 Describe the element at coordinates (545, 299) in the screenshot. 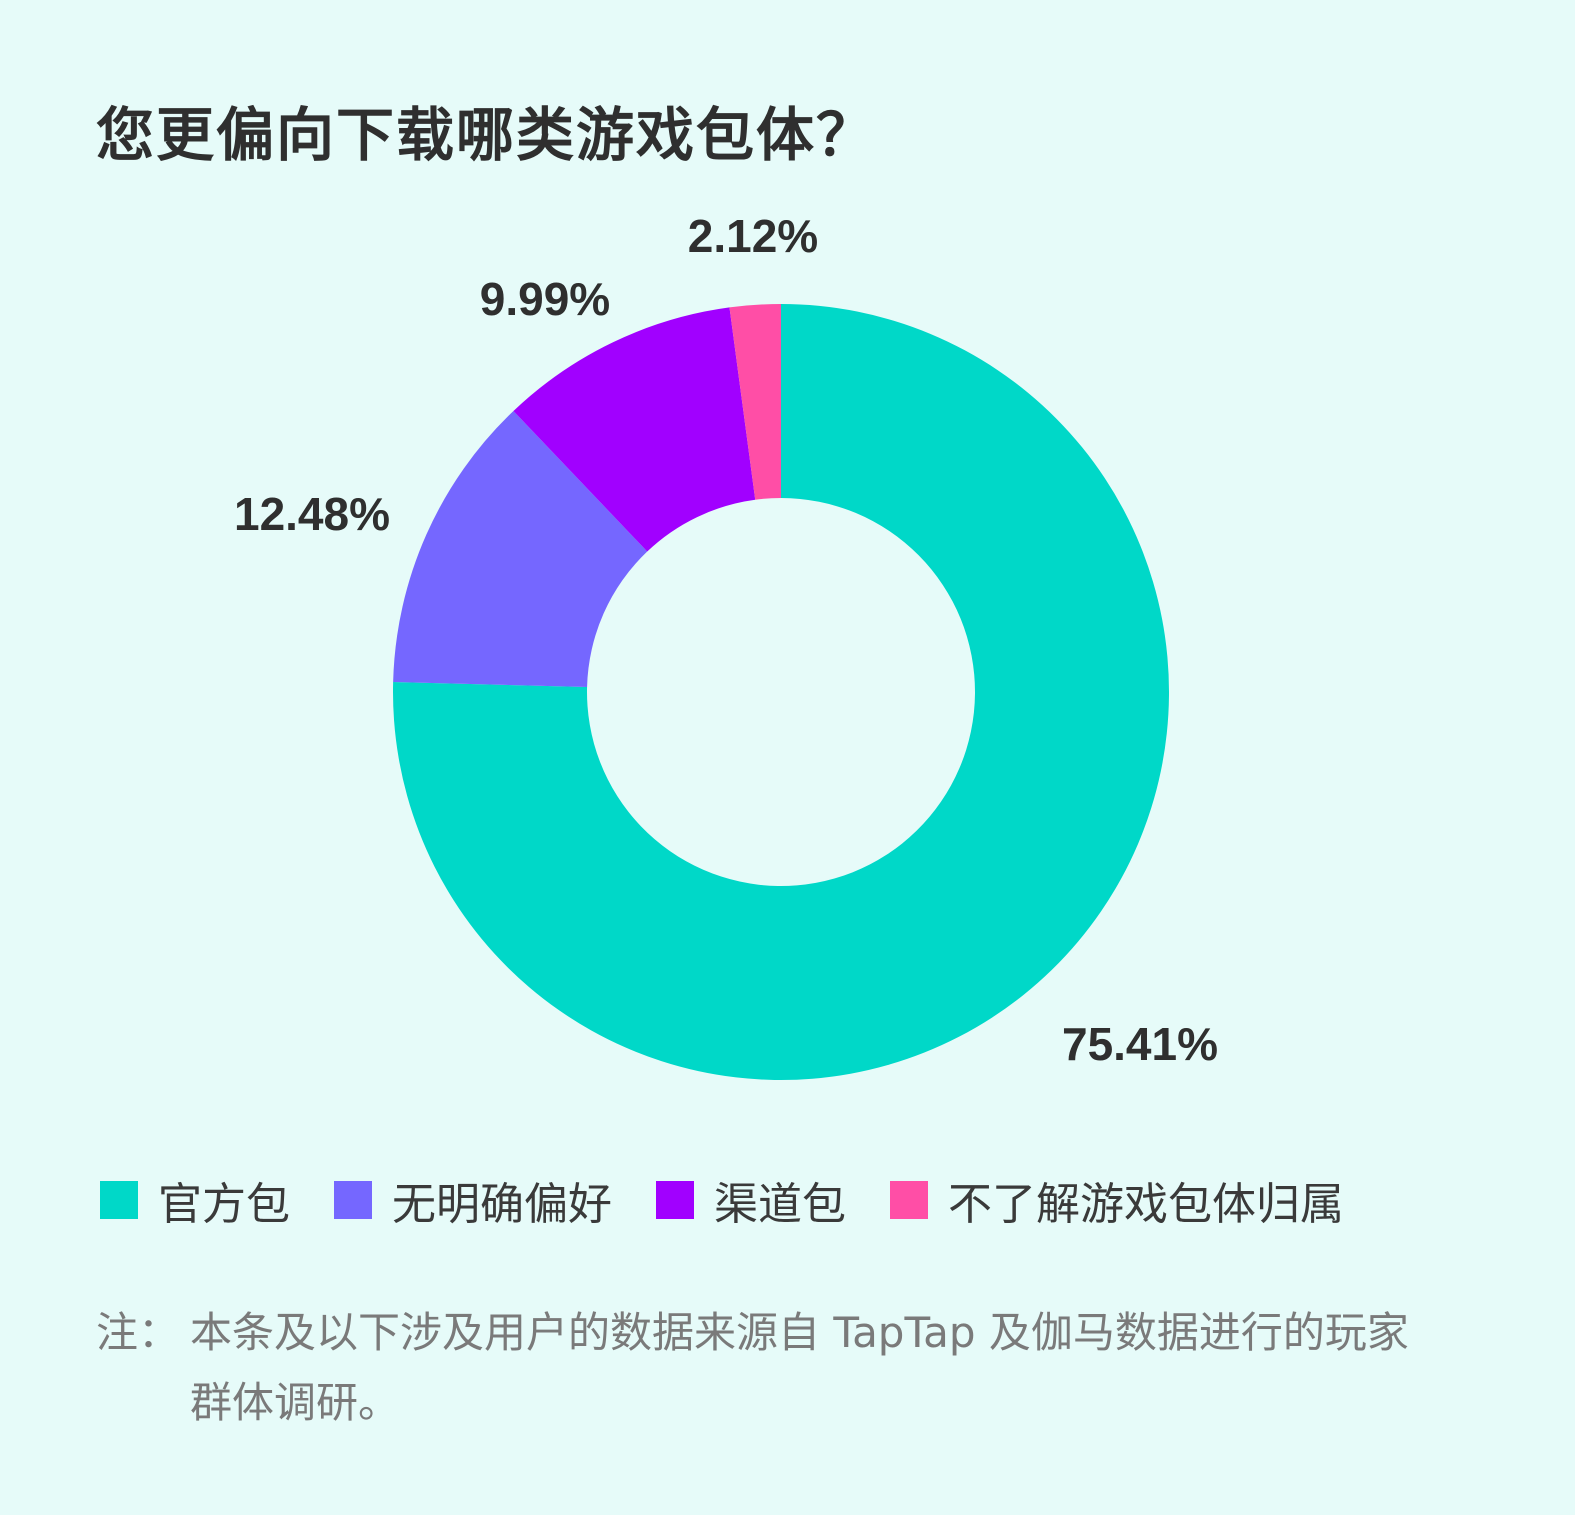

I see `slice-value-label-3: 9.99%` at that location.